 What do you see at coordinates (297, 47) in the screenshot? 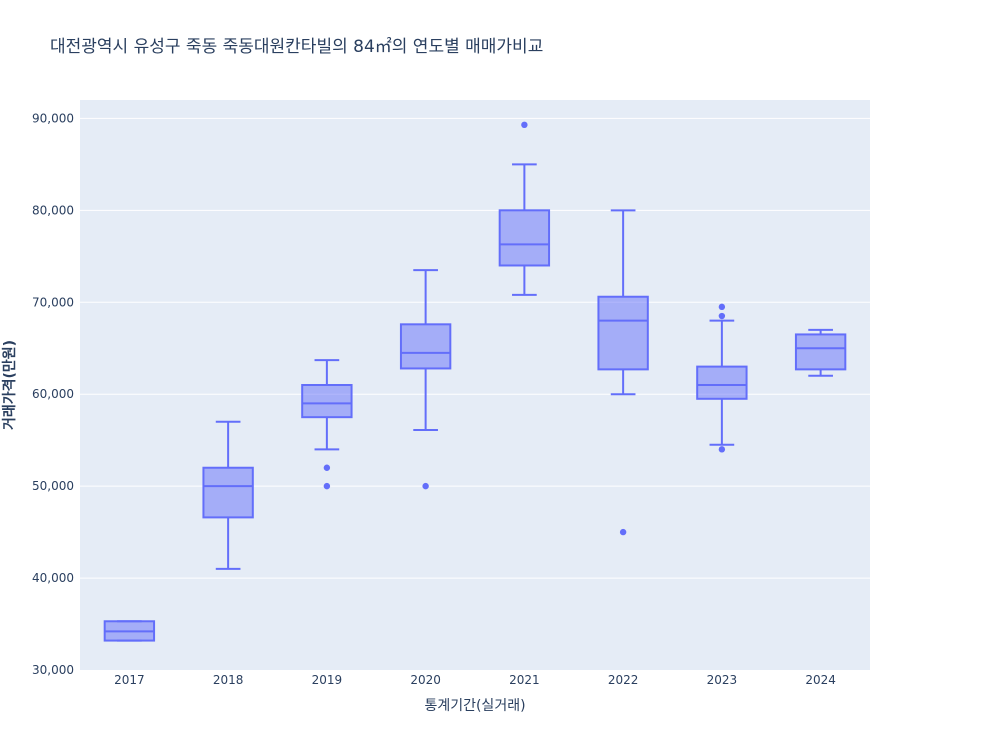
I see `chart-title: 대전광역시 유성구 죽동 죽동대원칸타빌의 84㎡의 연도별 매매가비교` at bounding box center [297, 47].